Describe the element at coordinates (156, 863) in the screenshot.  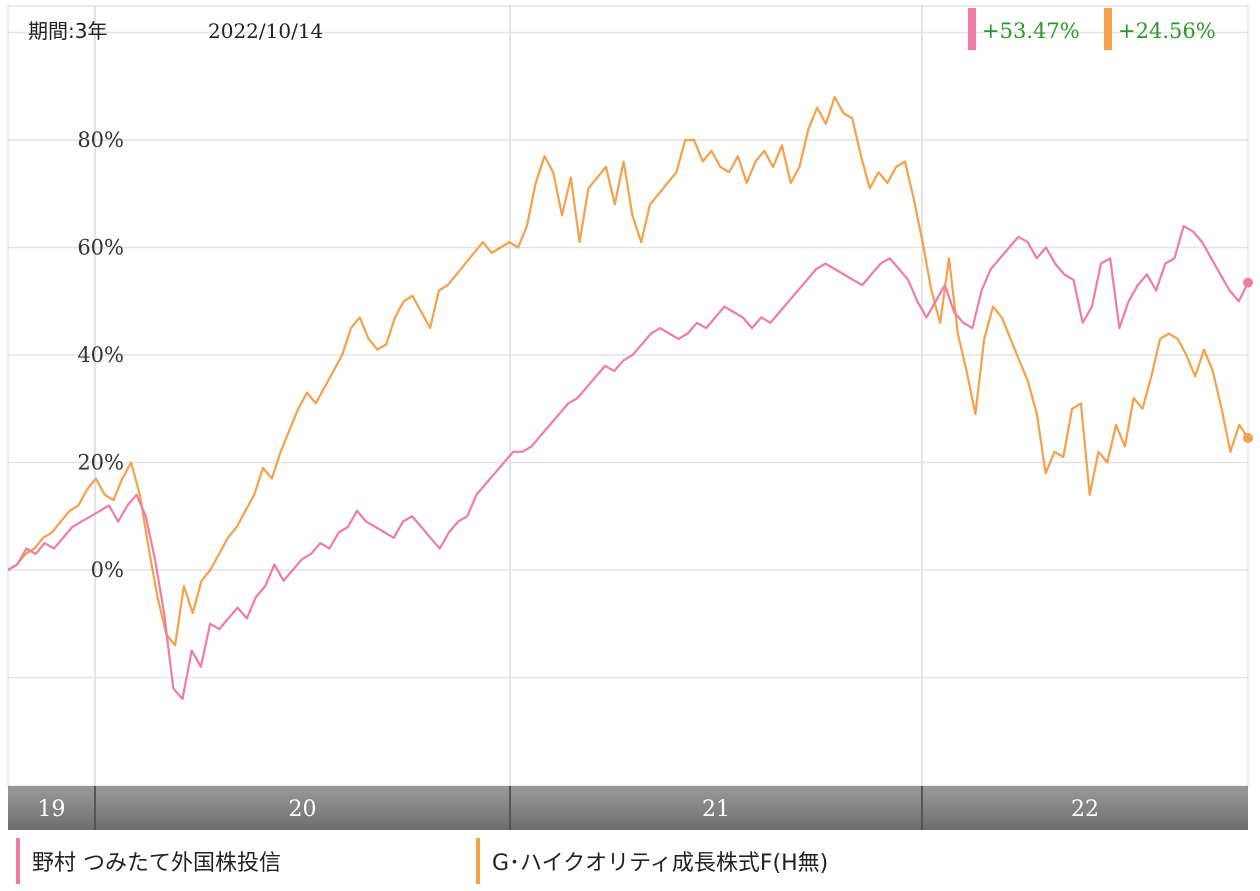
I see `legend-label: 野村 つみたて外国株投信` at that location.